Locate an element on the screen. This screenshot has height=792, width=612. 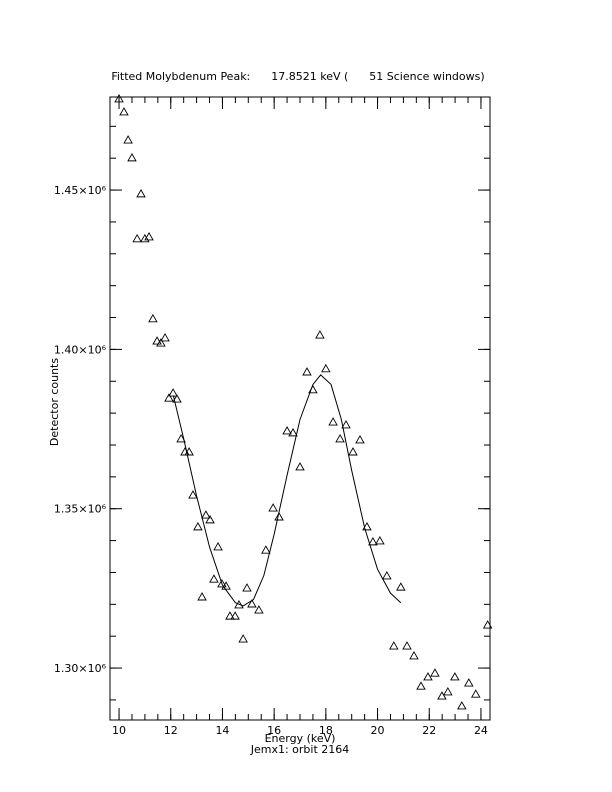
fit-line is located at coordinates (287, 490).